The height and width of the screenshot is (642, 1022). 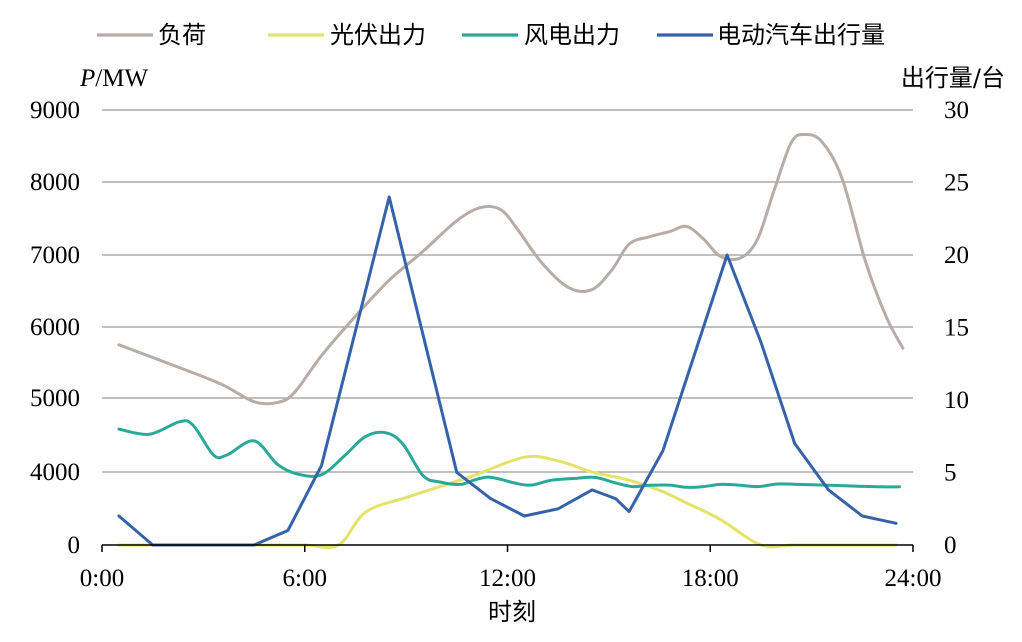 What do you see at coordinates (182, 35) in the screenshot?
I see `legend-label: 负荷` at bounding box center [182, 35].